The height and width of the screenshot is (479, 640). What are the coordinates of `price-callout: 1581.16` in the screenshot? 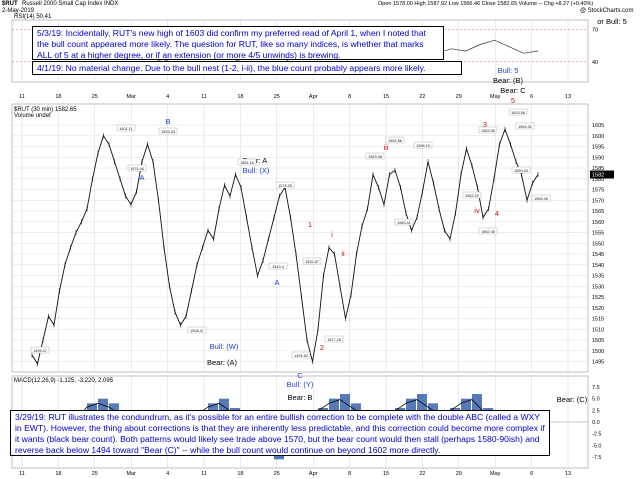 It's located at (247, 163).